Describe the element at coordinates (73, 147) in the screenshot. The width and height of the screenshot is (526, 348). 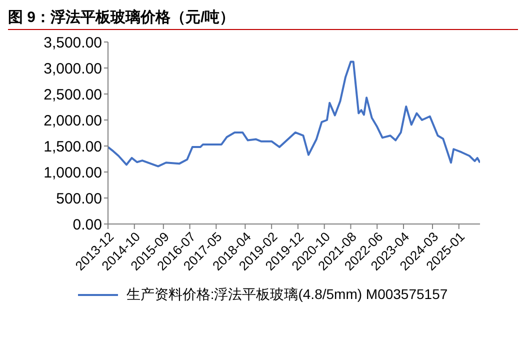
I see `y-tick-label: 1,500.00` at that location.